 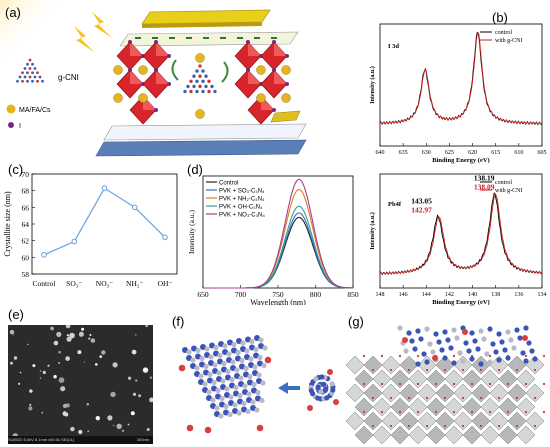 I want to click on spectrum-annotation: I 3d, so click(x=393, y=46).